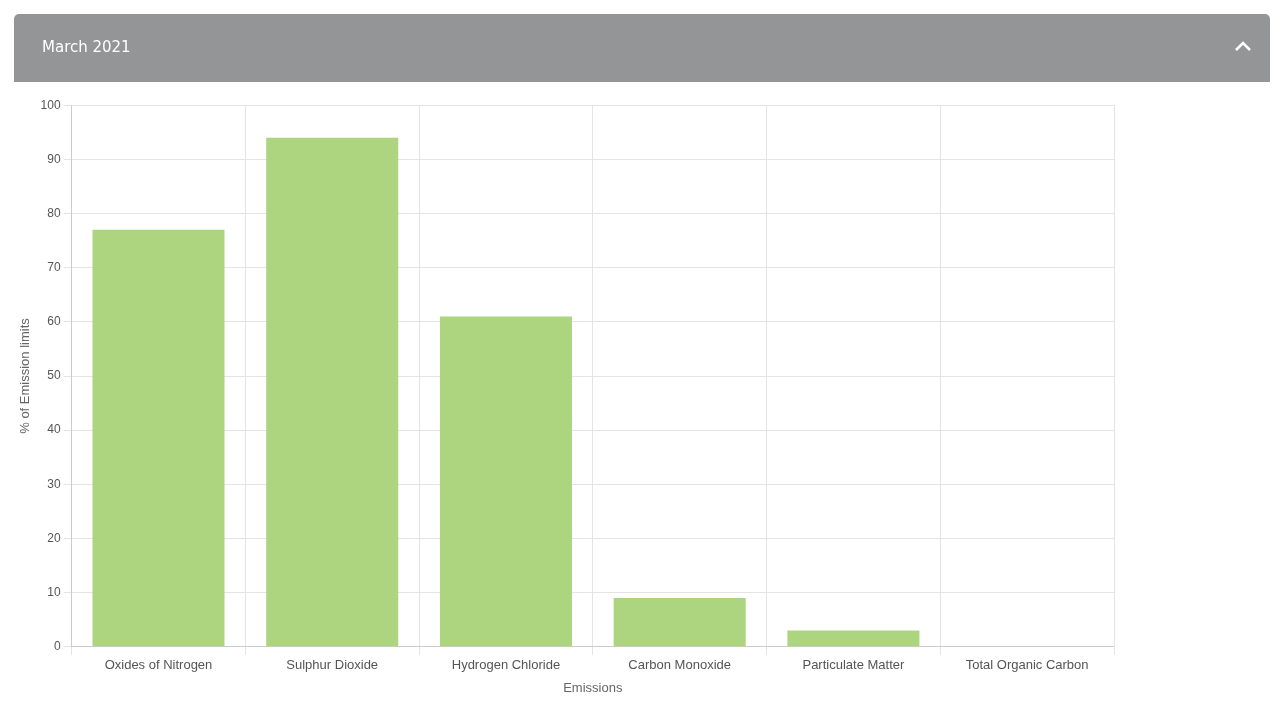 The width and height of the screenshot is (1283, 720). Describe the element at coordinates (854, 665) in the screenshot. I see `x-tick-label: Particulate Matter` at that location.